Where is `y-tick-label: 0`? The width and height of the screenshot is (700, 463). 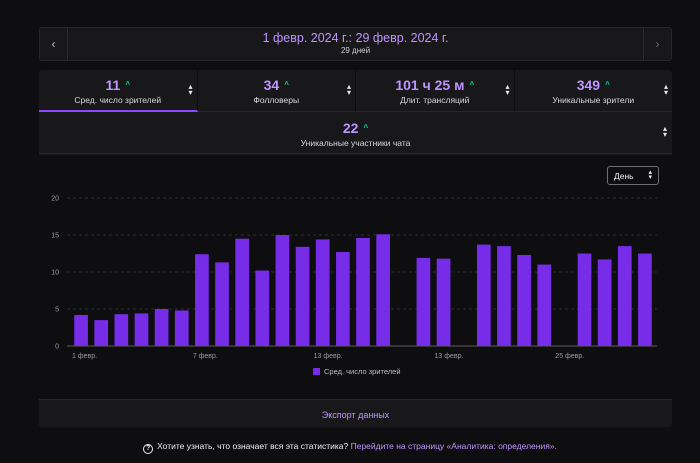
y-tick-label: 0 is located at coordinates (57, 347).